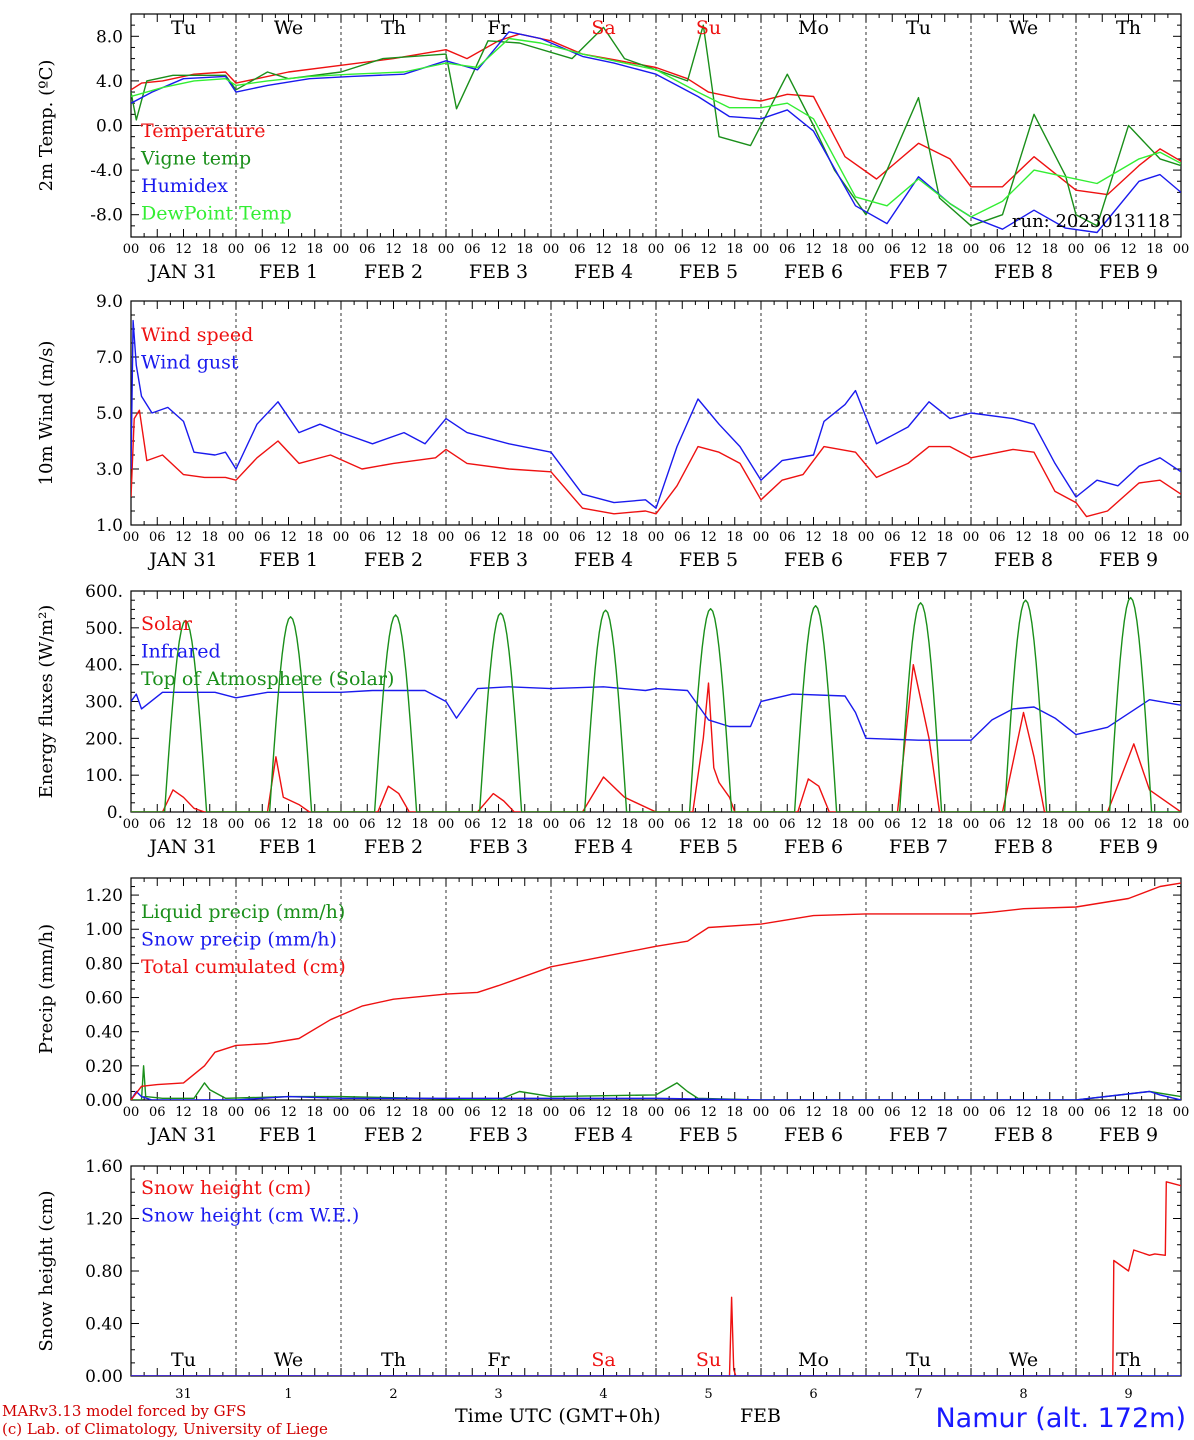 The width and height of the screenshot is (1194, 1440). What do you see at coordinates (656, 713) in the screenshot?
I see `energy-series-blue` at bounding box center [656, 713].